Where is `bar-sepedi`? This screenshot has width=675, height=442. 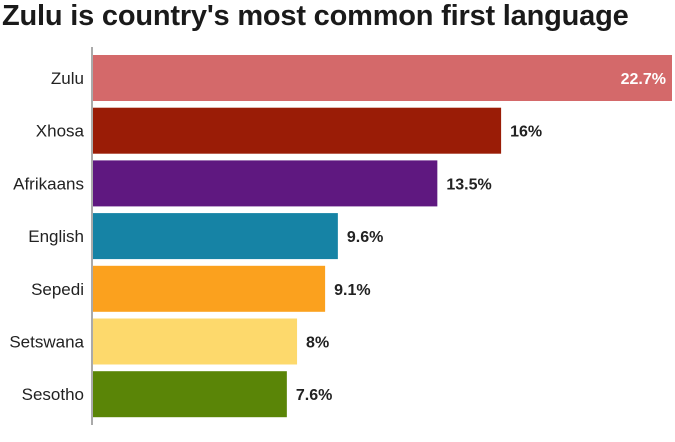 bar-sepedi is located at coordinates (209, 288).